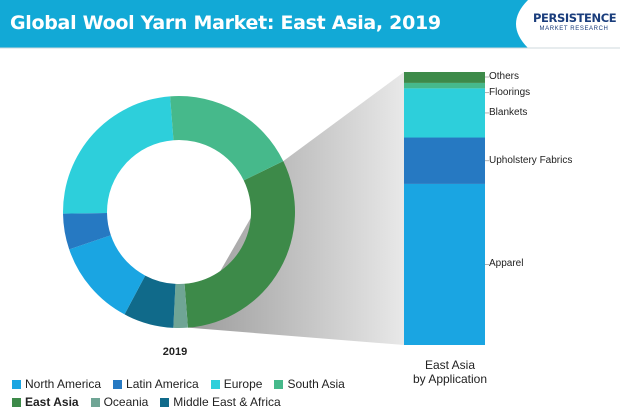 The width and height of the screenshot is (620, 418). I want to click on stacked-bar, so click(444, 208).